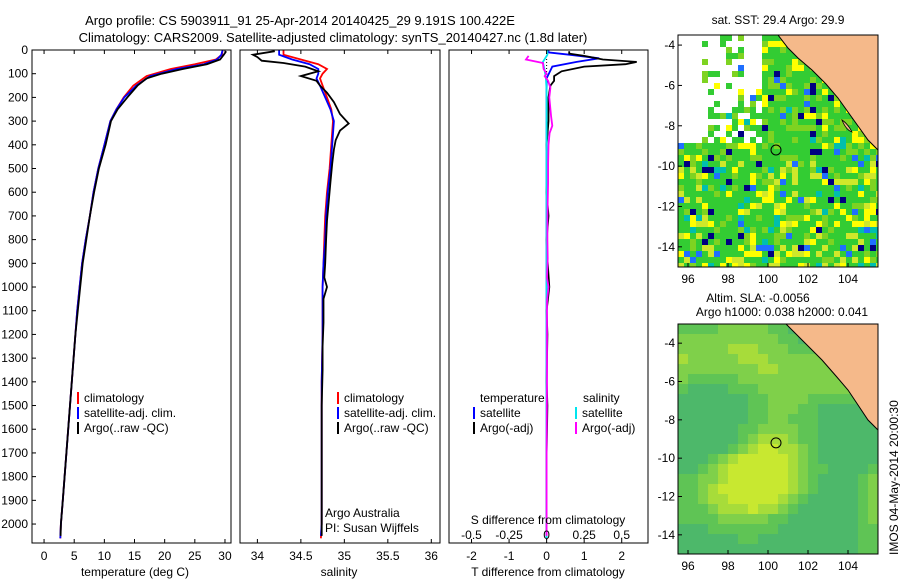 This screenshot has height=580, width=900. I want to click on difference-legend-salinity-title: salinity, so click(601, 398).